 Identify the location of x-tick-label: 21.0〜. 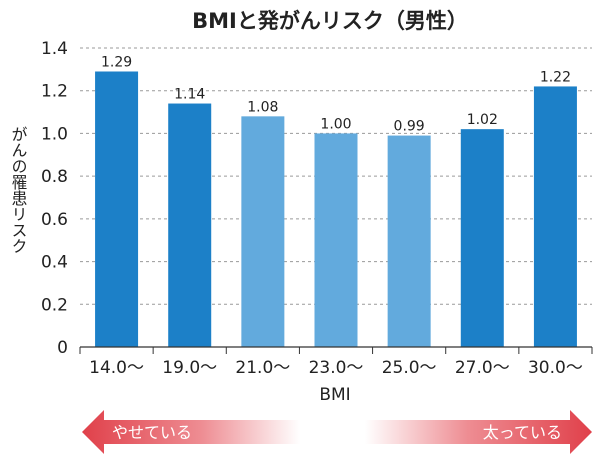
(262, 368).